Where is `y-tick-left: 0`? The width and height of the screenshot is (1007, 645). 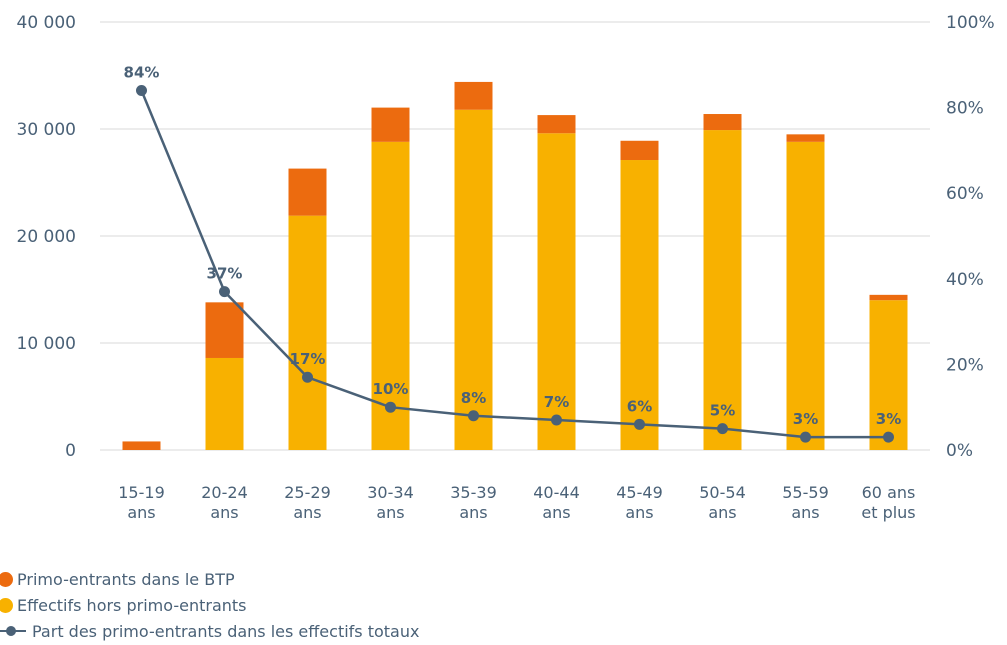
y-tick-left: 0 is located at coordinates (70, 451).